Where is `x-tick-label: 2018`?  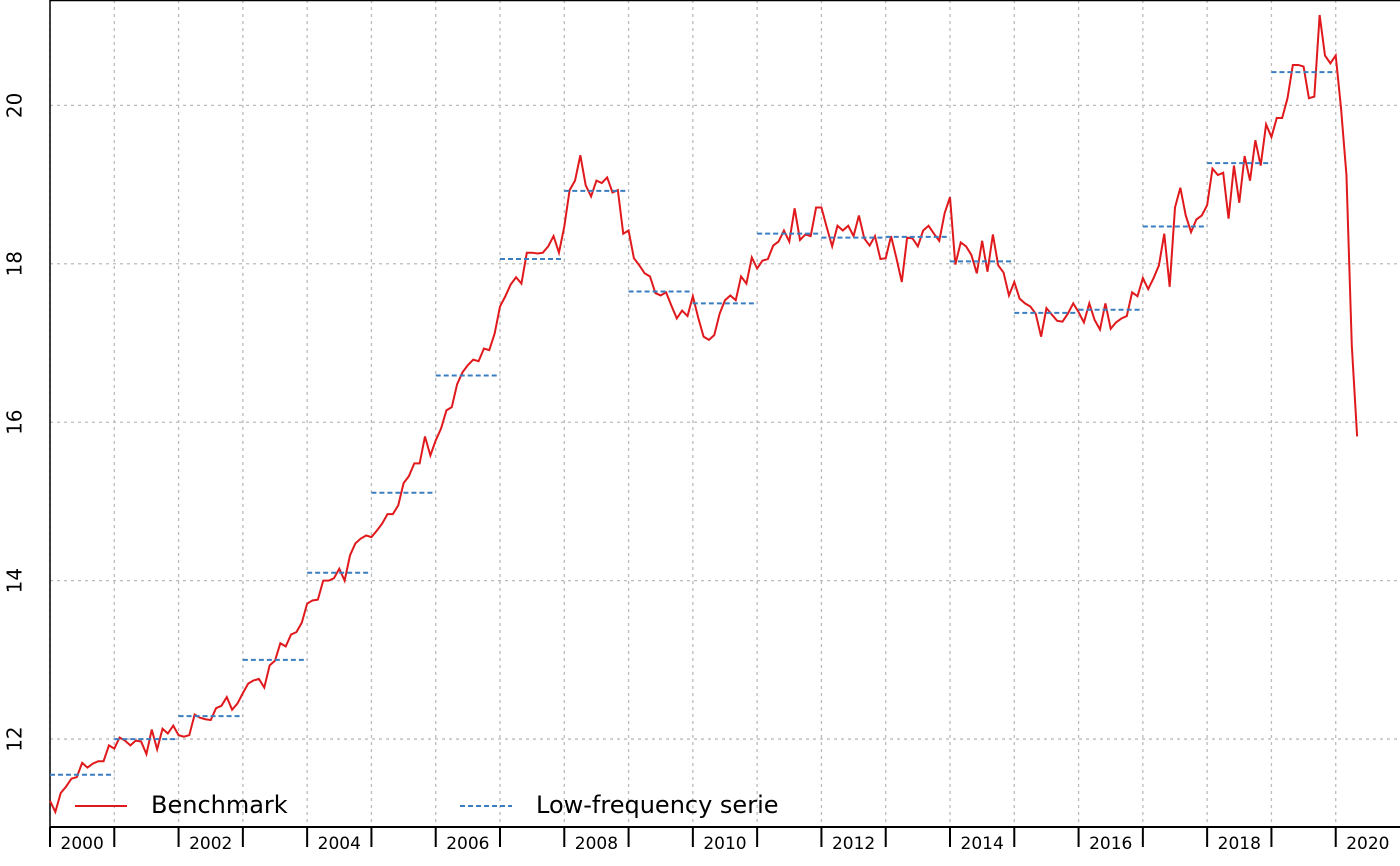 x-tick-label: 2018 is located at coordinates (1239, 844).